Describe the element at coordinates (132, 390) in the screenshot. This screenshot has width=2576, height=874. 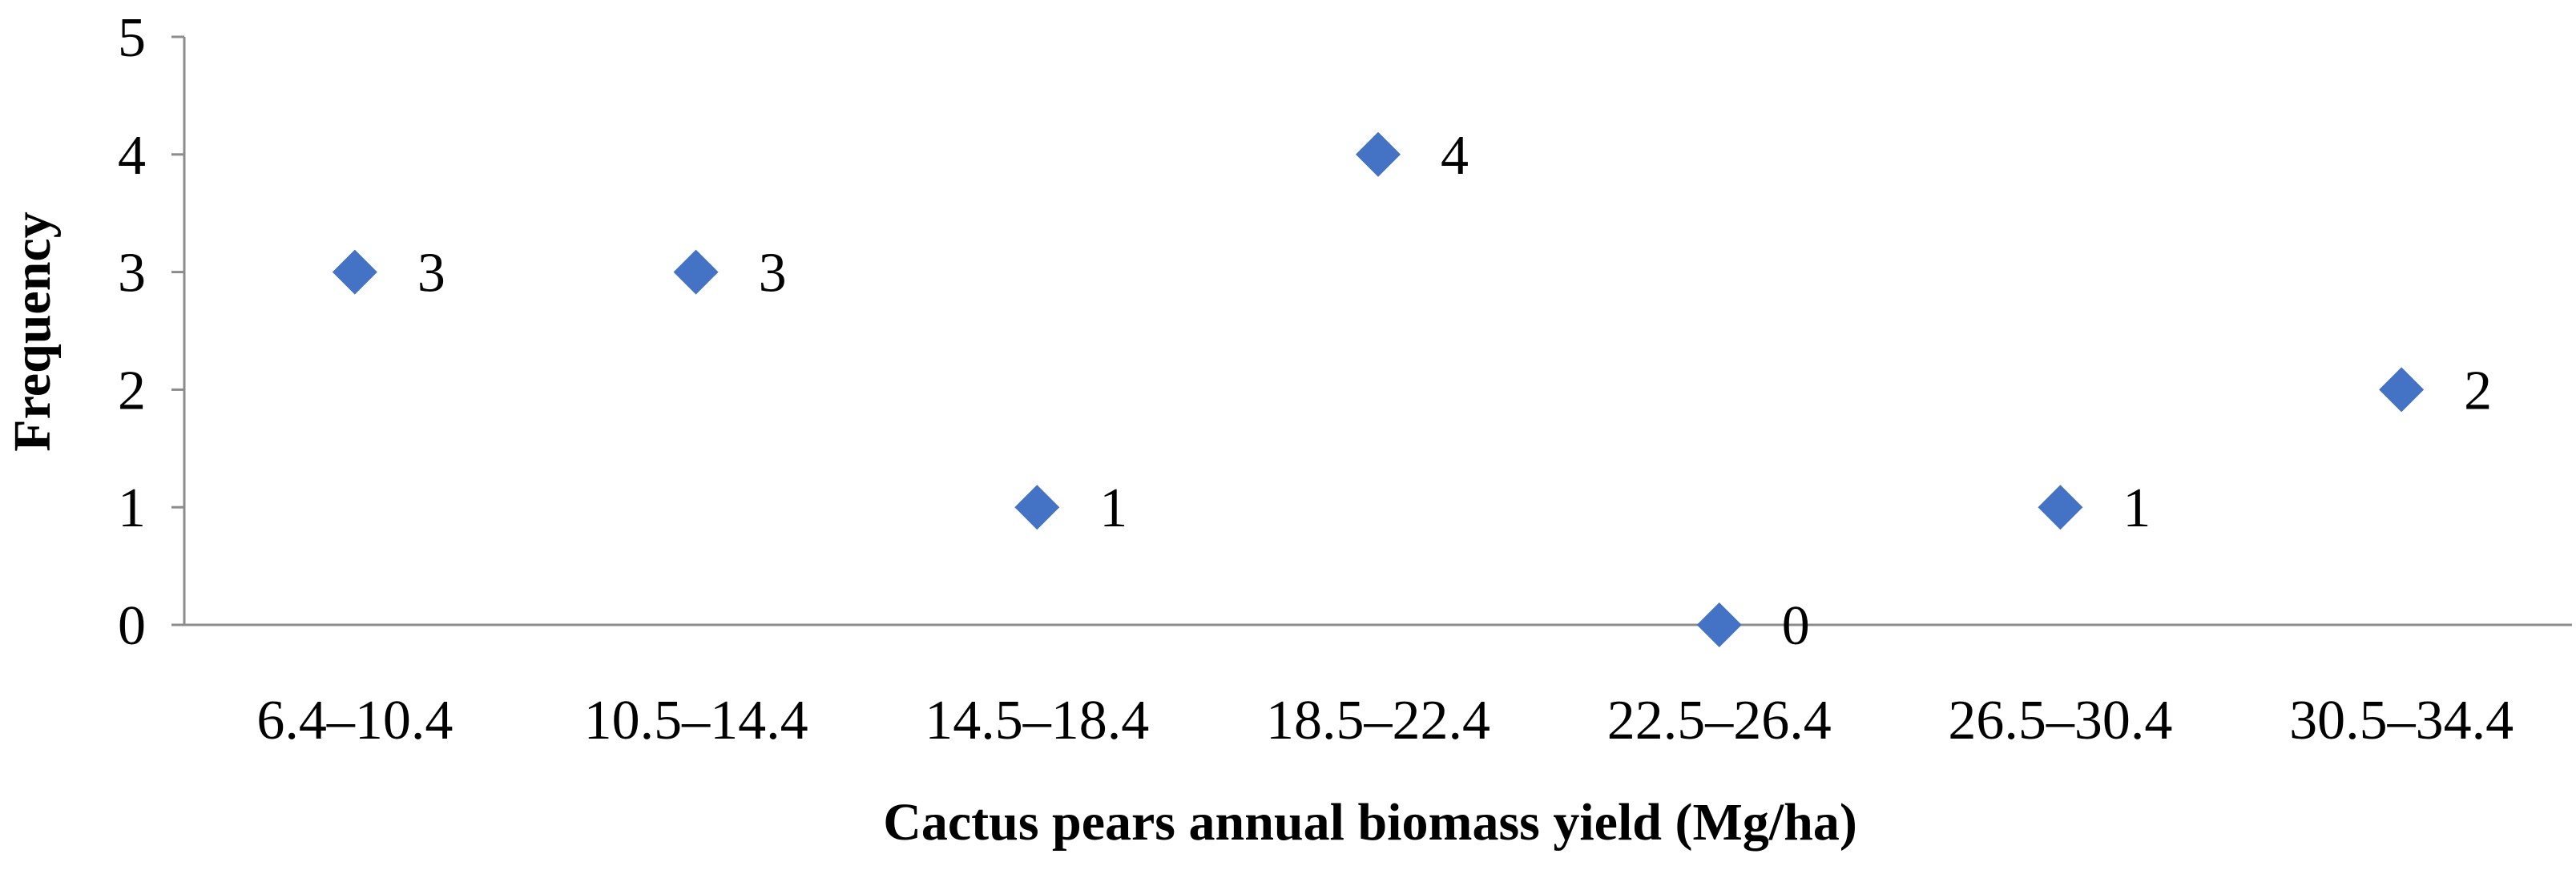
I see `y-tick-label: 2` at that location.